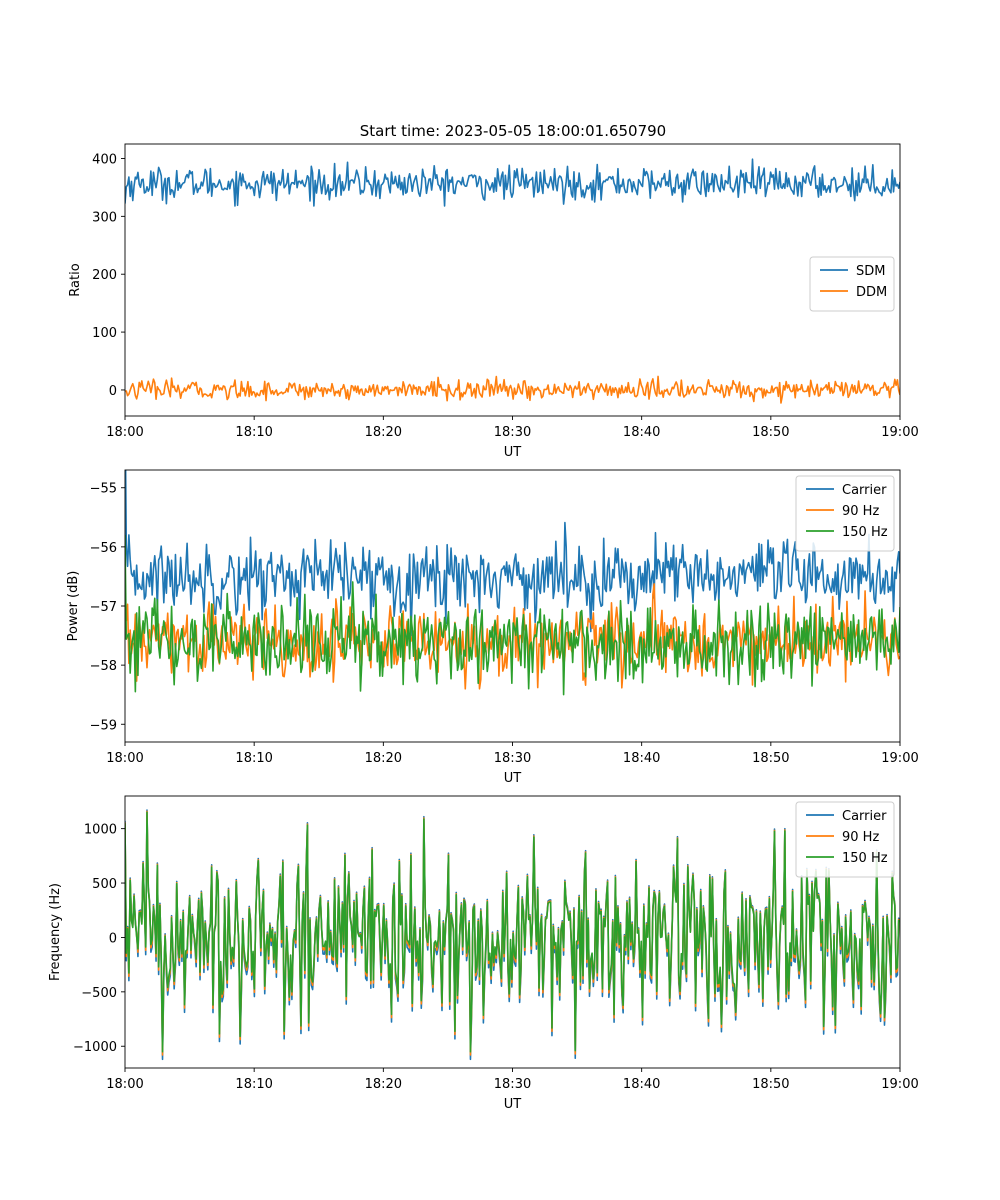 This screenshot has height=1200, width=1000. Describe the element at coordinates (55, 932) in the screenshot. I see `y-axis-label: Frequency (Hz)` at that location.